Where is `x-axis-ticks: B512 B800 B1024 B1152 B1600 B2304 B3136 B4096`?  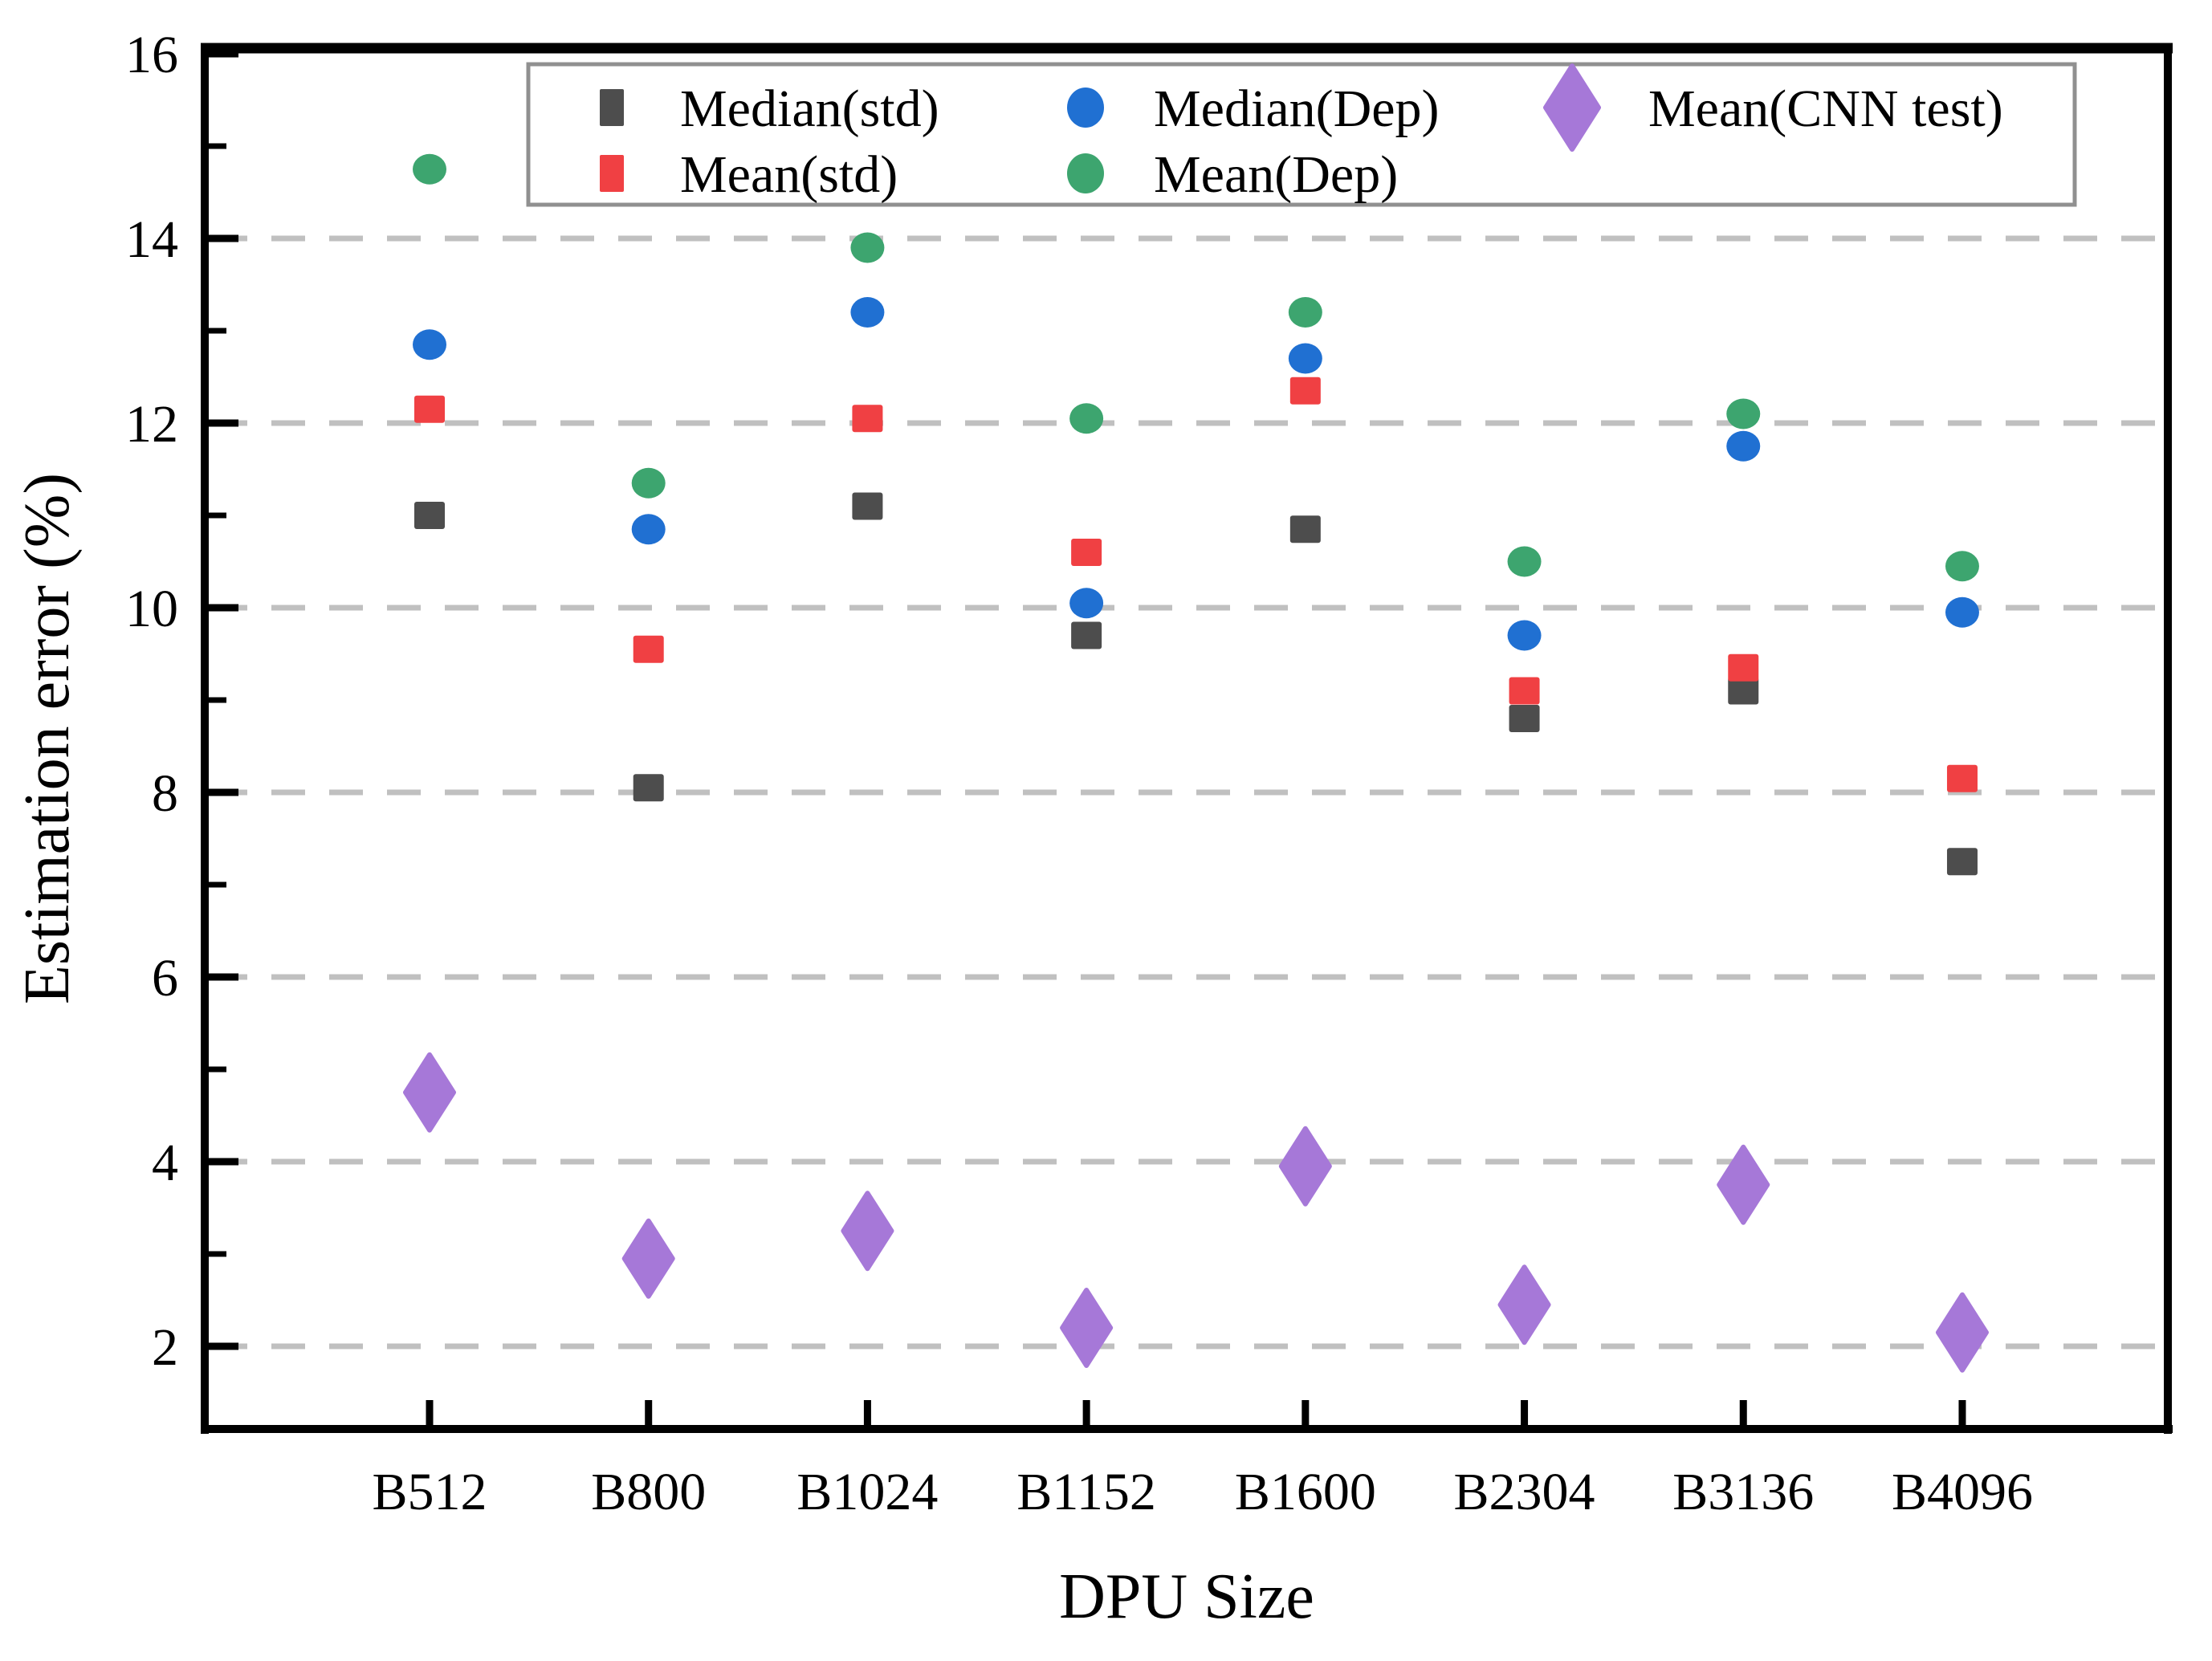
x-axis-ticks: B512 B800 B1024 B1152 B1600 B2304 B3136 B4096 is located at coordinates (1202, 1460).